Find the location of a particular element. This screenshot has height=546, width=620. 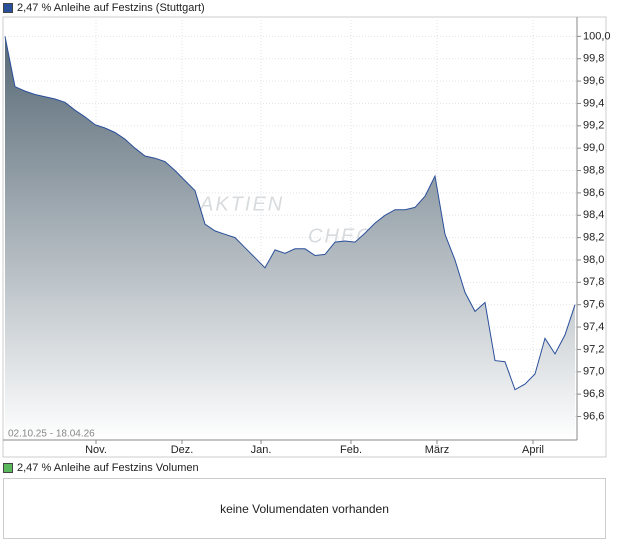

volume-message: keine Volumendaten vorhanden is located at coordinates (304, 508).